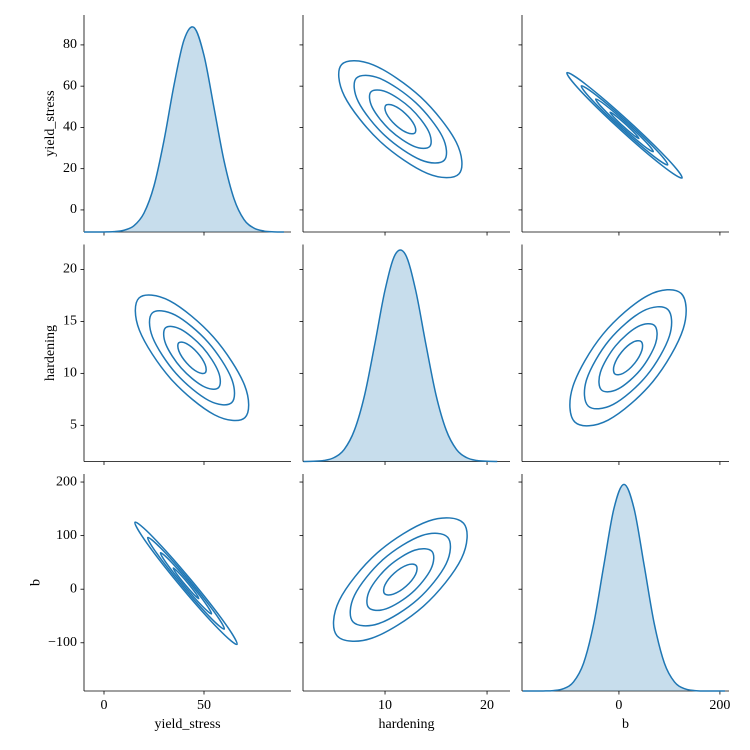  I want to click on x-axis-label: b, so click(625, 724).